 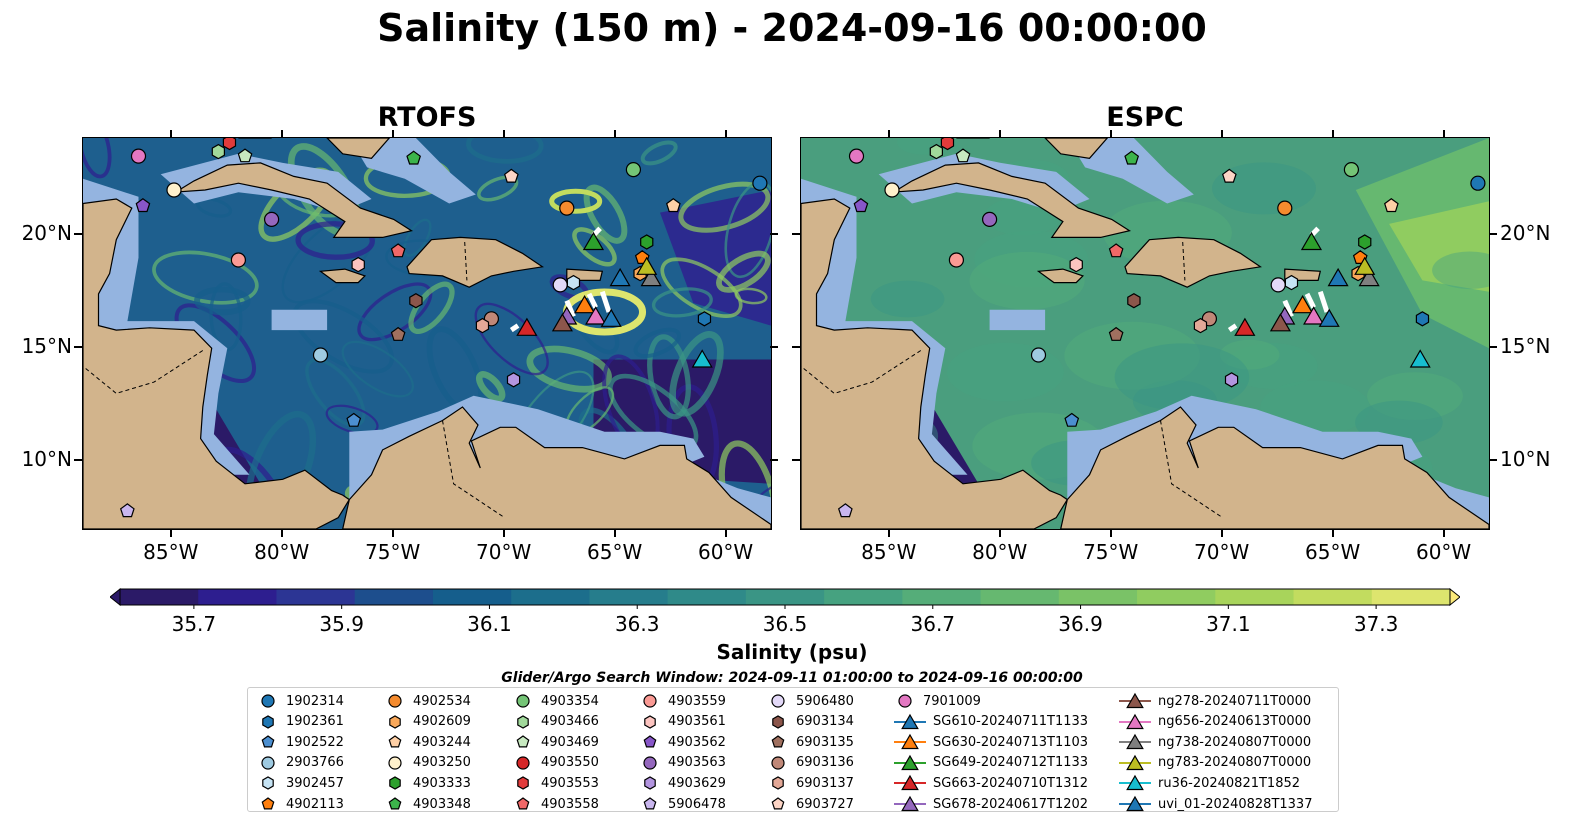 What do you see at coordinates (937, 701) in the screenshot?
I see `legend-item-7901009: 7901009` at bounding box center [937, 701].